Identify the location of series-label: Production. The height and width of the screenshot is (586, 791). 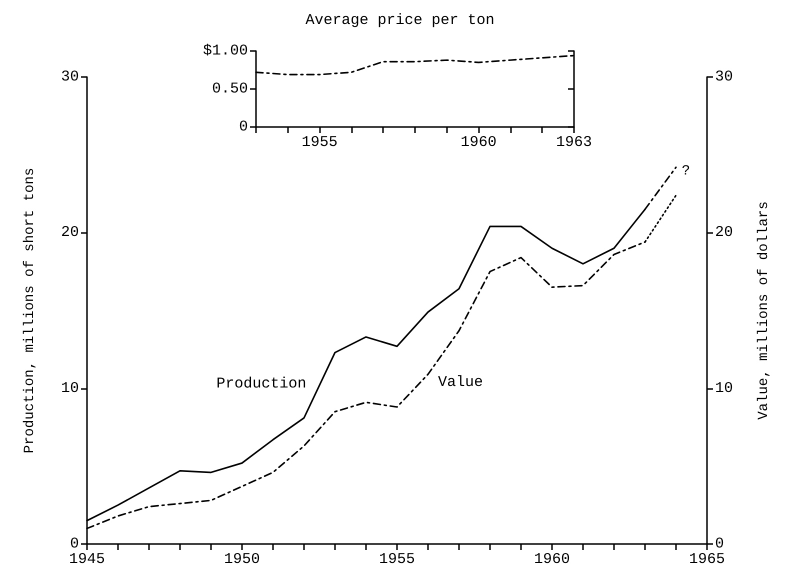
(261, 383).